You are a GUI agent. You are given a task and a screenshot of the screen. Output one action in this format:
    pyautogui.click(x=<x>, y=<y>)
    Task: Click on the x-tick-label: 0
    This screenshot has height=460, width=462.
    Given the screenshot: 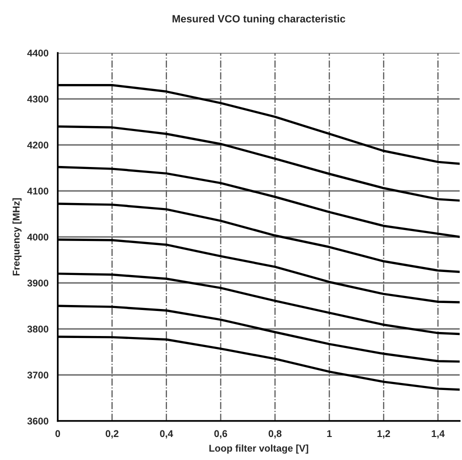 What is the action you would take?
    pyautogui.click(x=57, y=434)
    